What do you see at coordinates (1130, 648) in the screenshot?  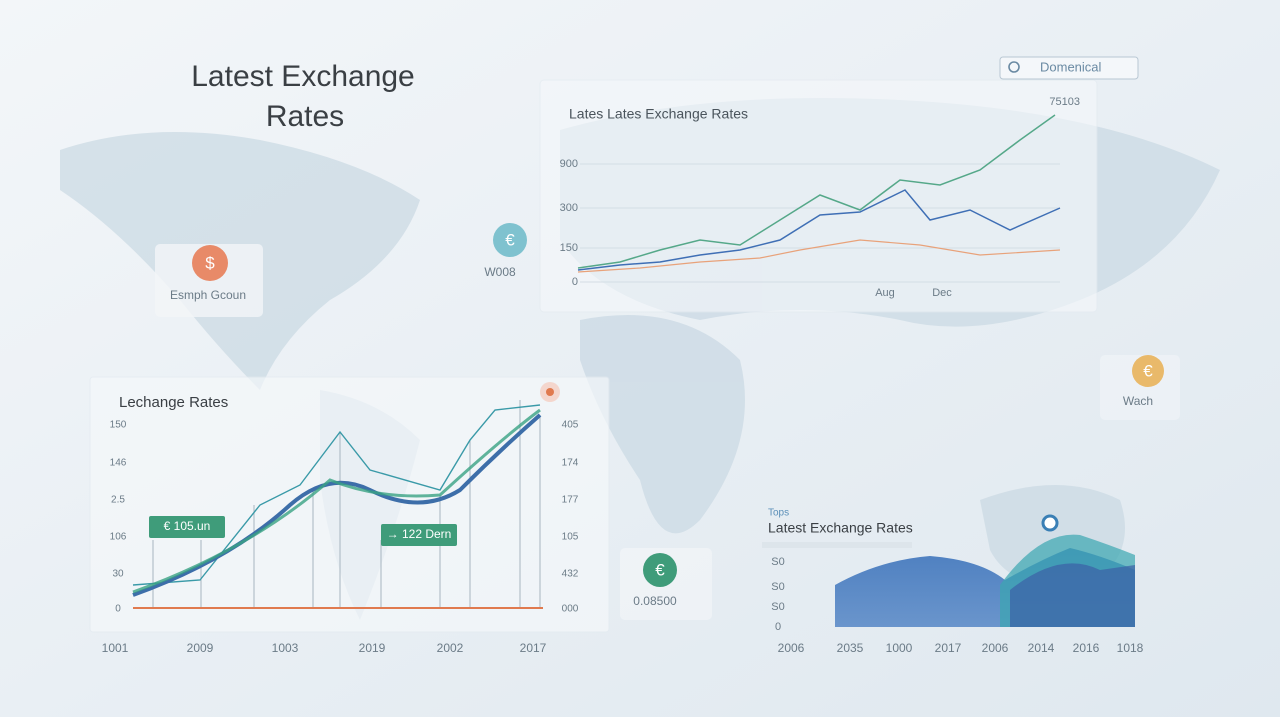 I see `x-label: 1018` at bounding box center [1130, 648].